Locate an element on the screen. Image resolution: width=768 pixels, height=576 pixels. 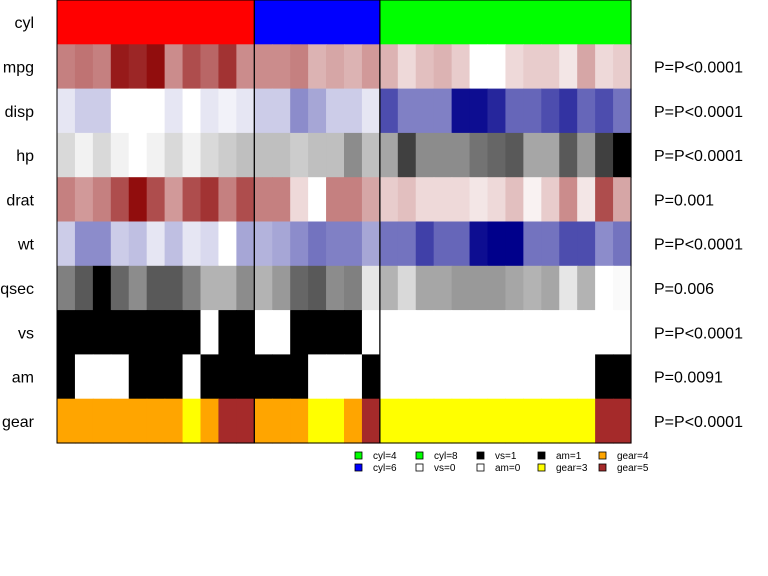
row-label-gear: gear is located at coordinates (18, 422).